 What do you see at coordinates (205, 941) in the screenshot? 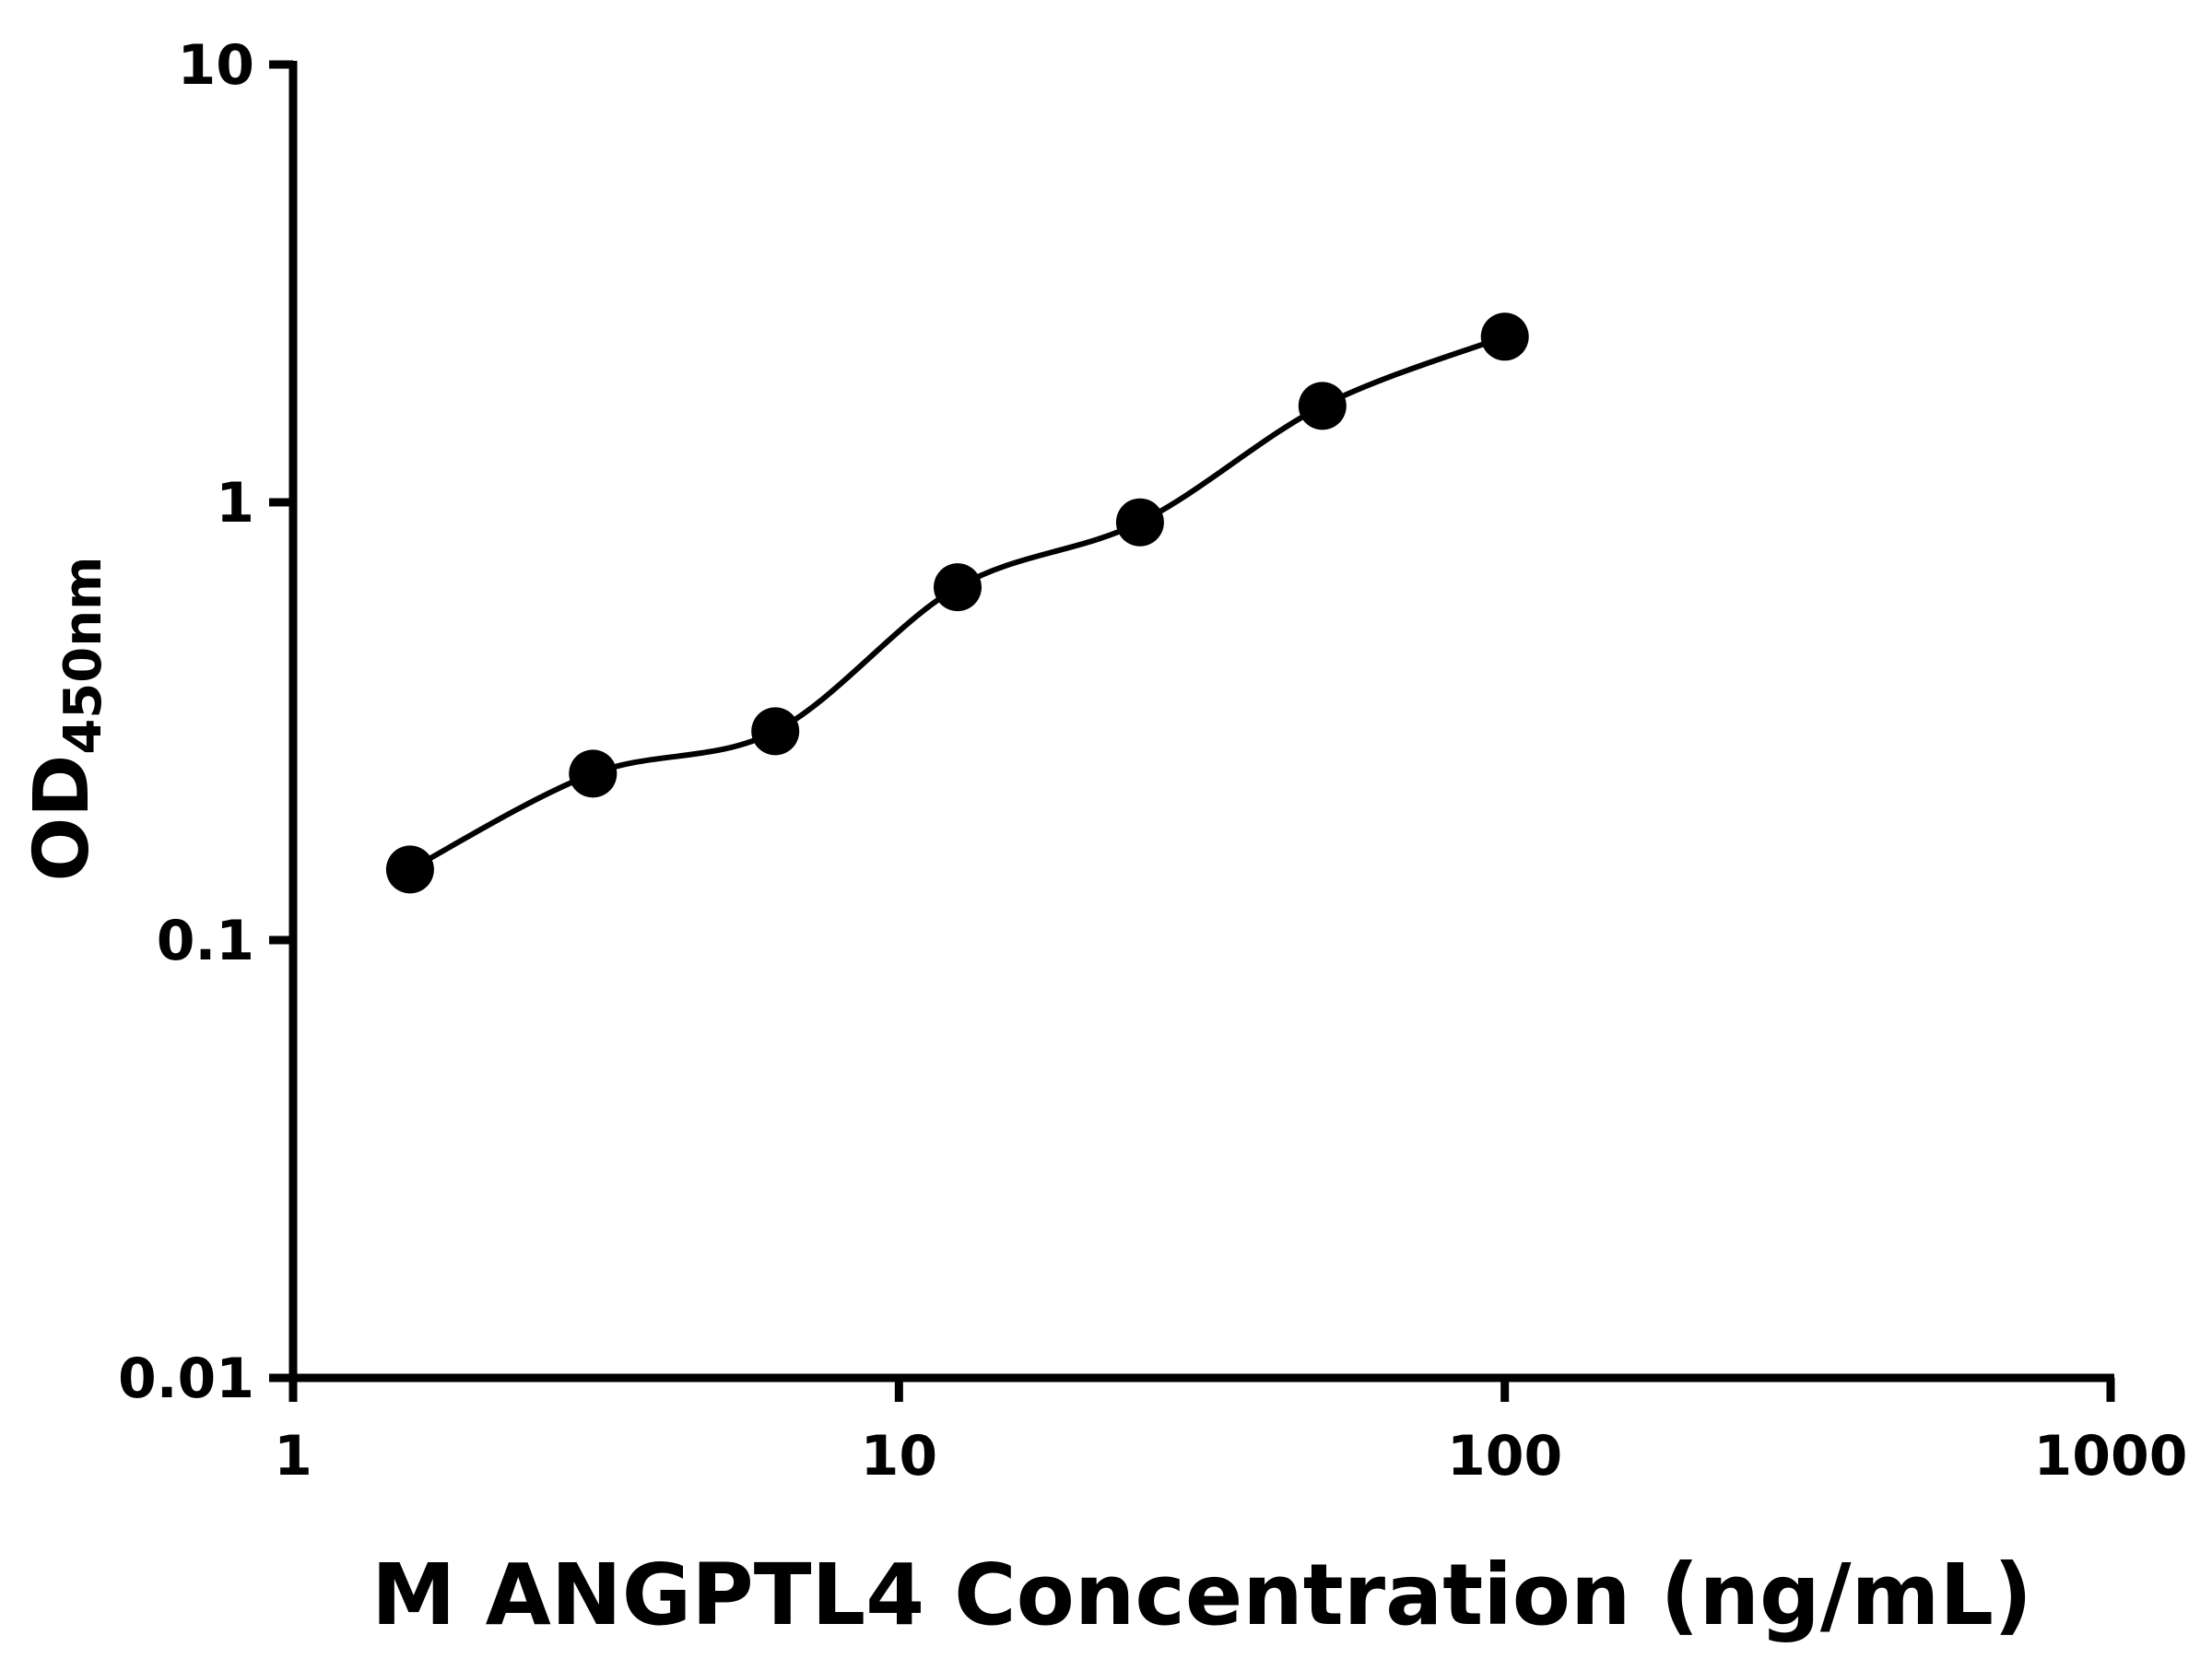
I see `y-tick-label: 0.1` at bounding box center [205, 941].